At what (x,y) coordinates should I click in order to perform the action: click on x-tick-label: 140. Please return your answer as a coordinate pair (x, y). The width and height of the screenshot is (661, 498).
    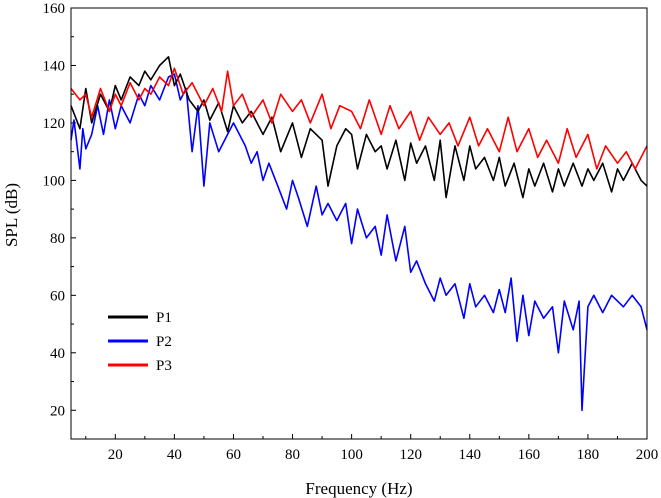
    Looking at the image, I should click on (470, 455).